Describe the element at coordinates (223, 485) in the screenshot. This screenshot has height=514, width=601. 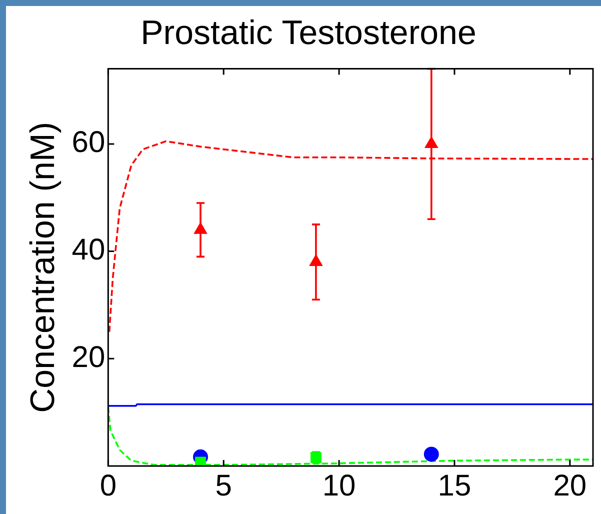
I see `x-tick-label: 5` at that location.